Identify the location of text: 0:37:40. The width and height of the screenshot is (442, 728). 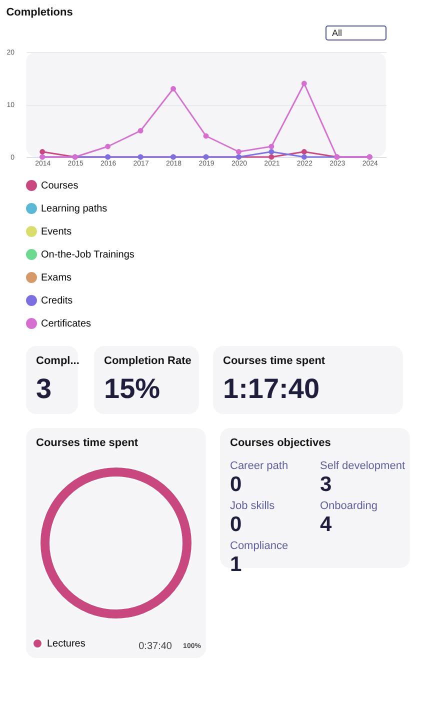
(155, 646).